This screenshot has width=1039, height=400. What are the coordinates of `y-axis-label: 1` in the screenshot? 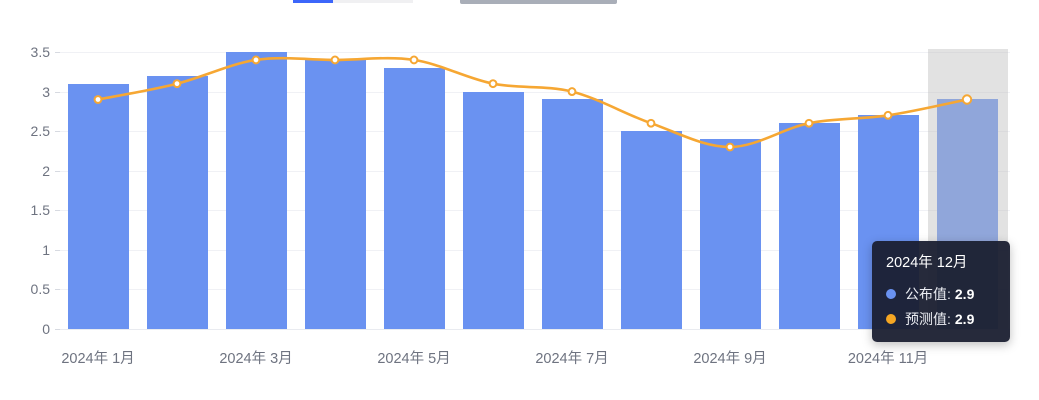 It's located at (46, 249).